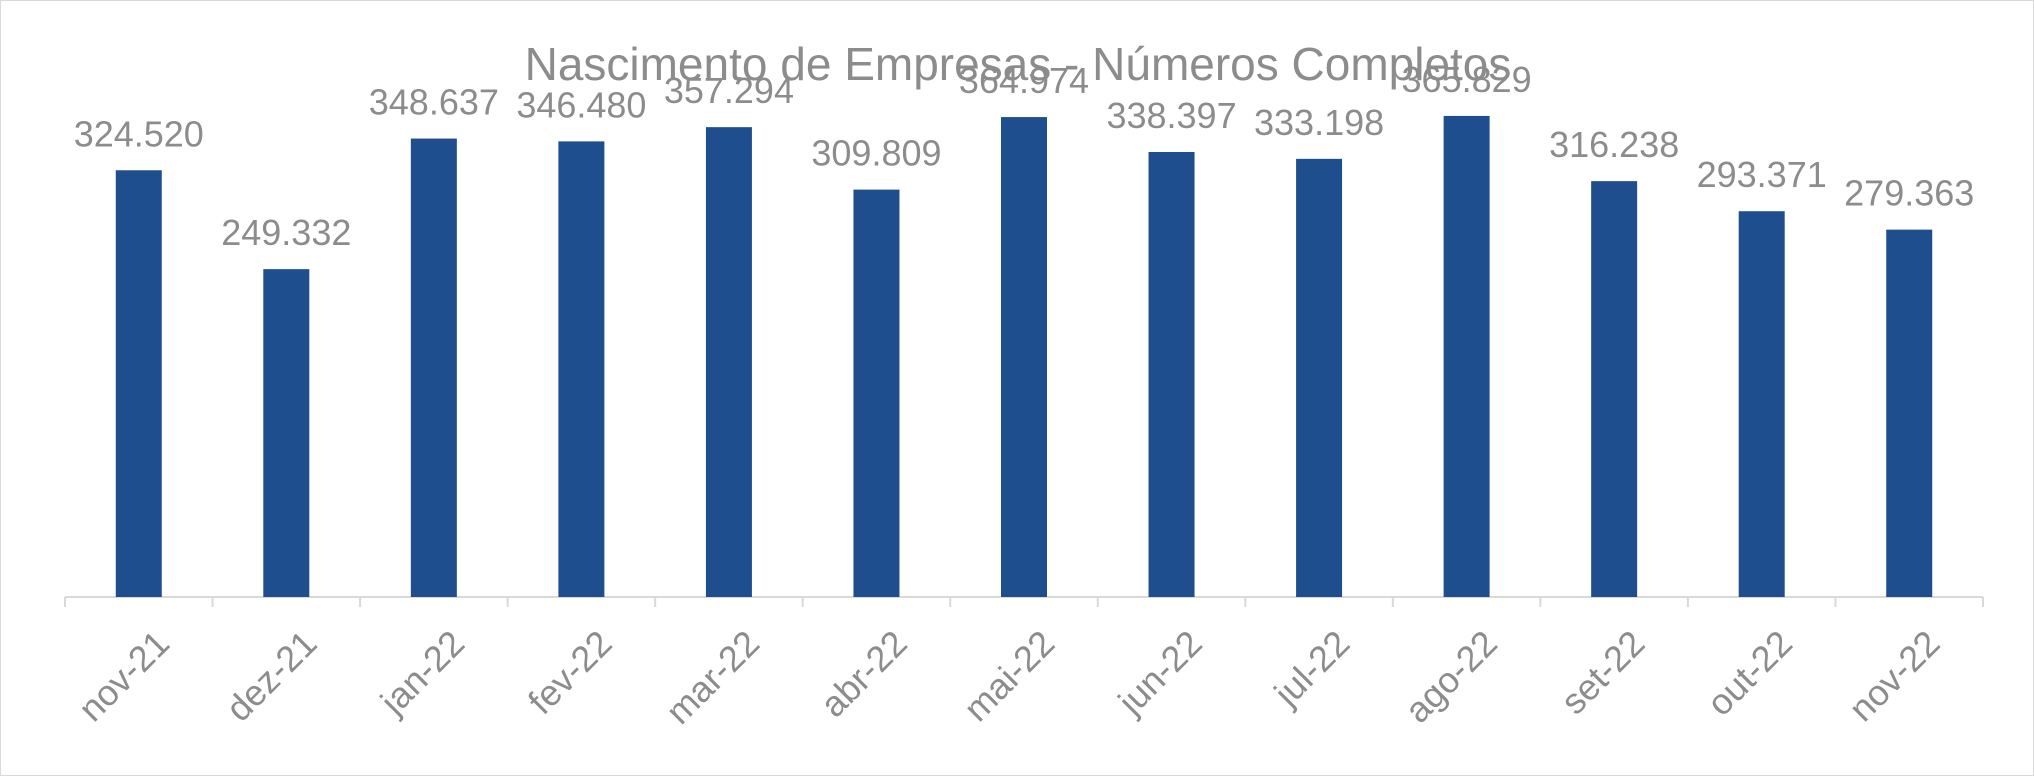 The image size is (2034, 777). I want to click on data-label-set-22: 316.238, so click(1614, 144).